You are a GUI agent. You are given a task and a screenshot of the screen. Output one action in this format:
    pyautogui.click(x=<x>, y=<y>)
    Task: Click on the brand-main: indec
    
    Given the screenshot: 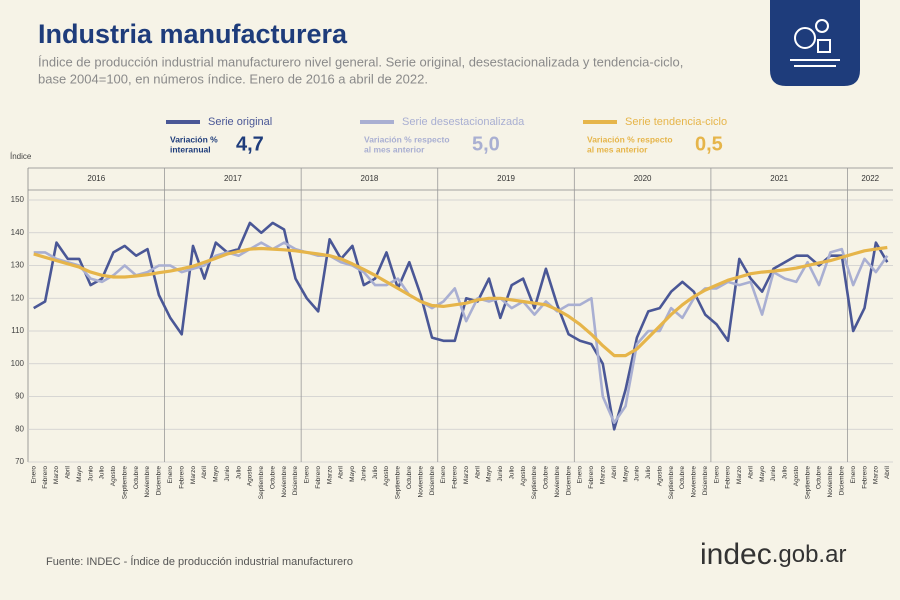 What is the action you would take?
    pyautogui.click(x=736, y=554)
    